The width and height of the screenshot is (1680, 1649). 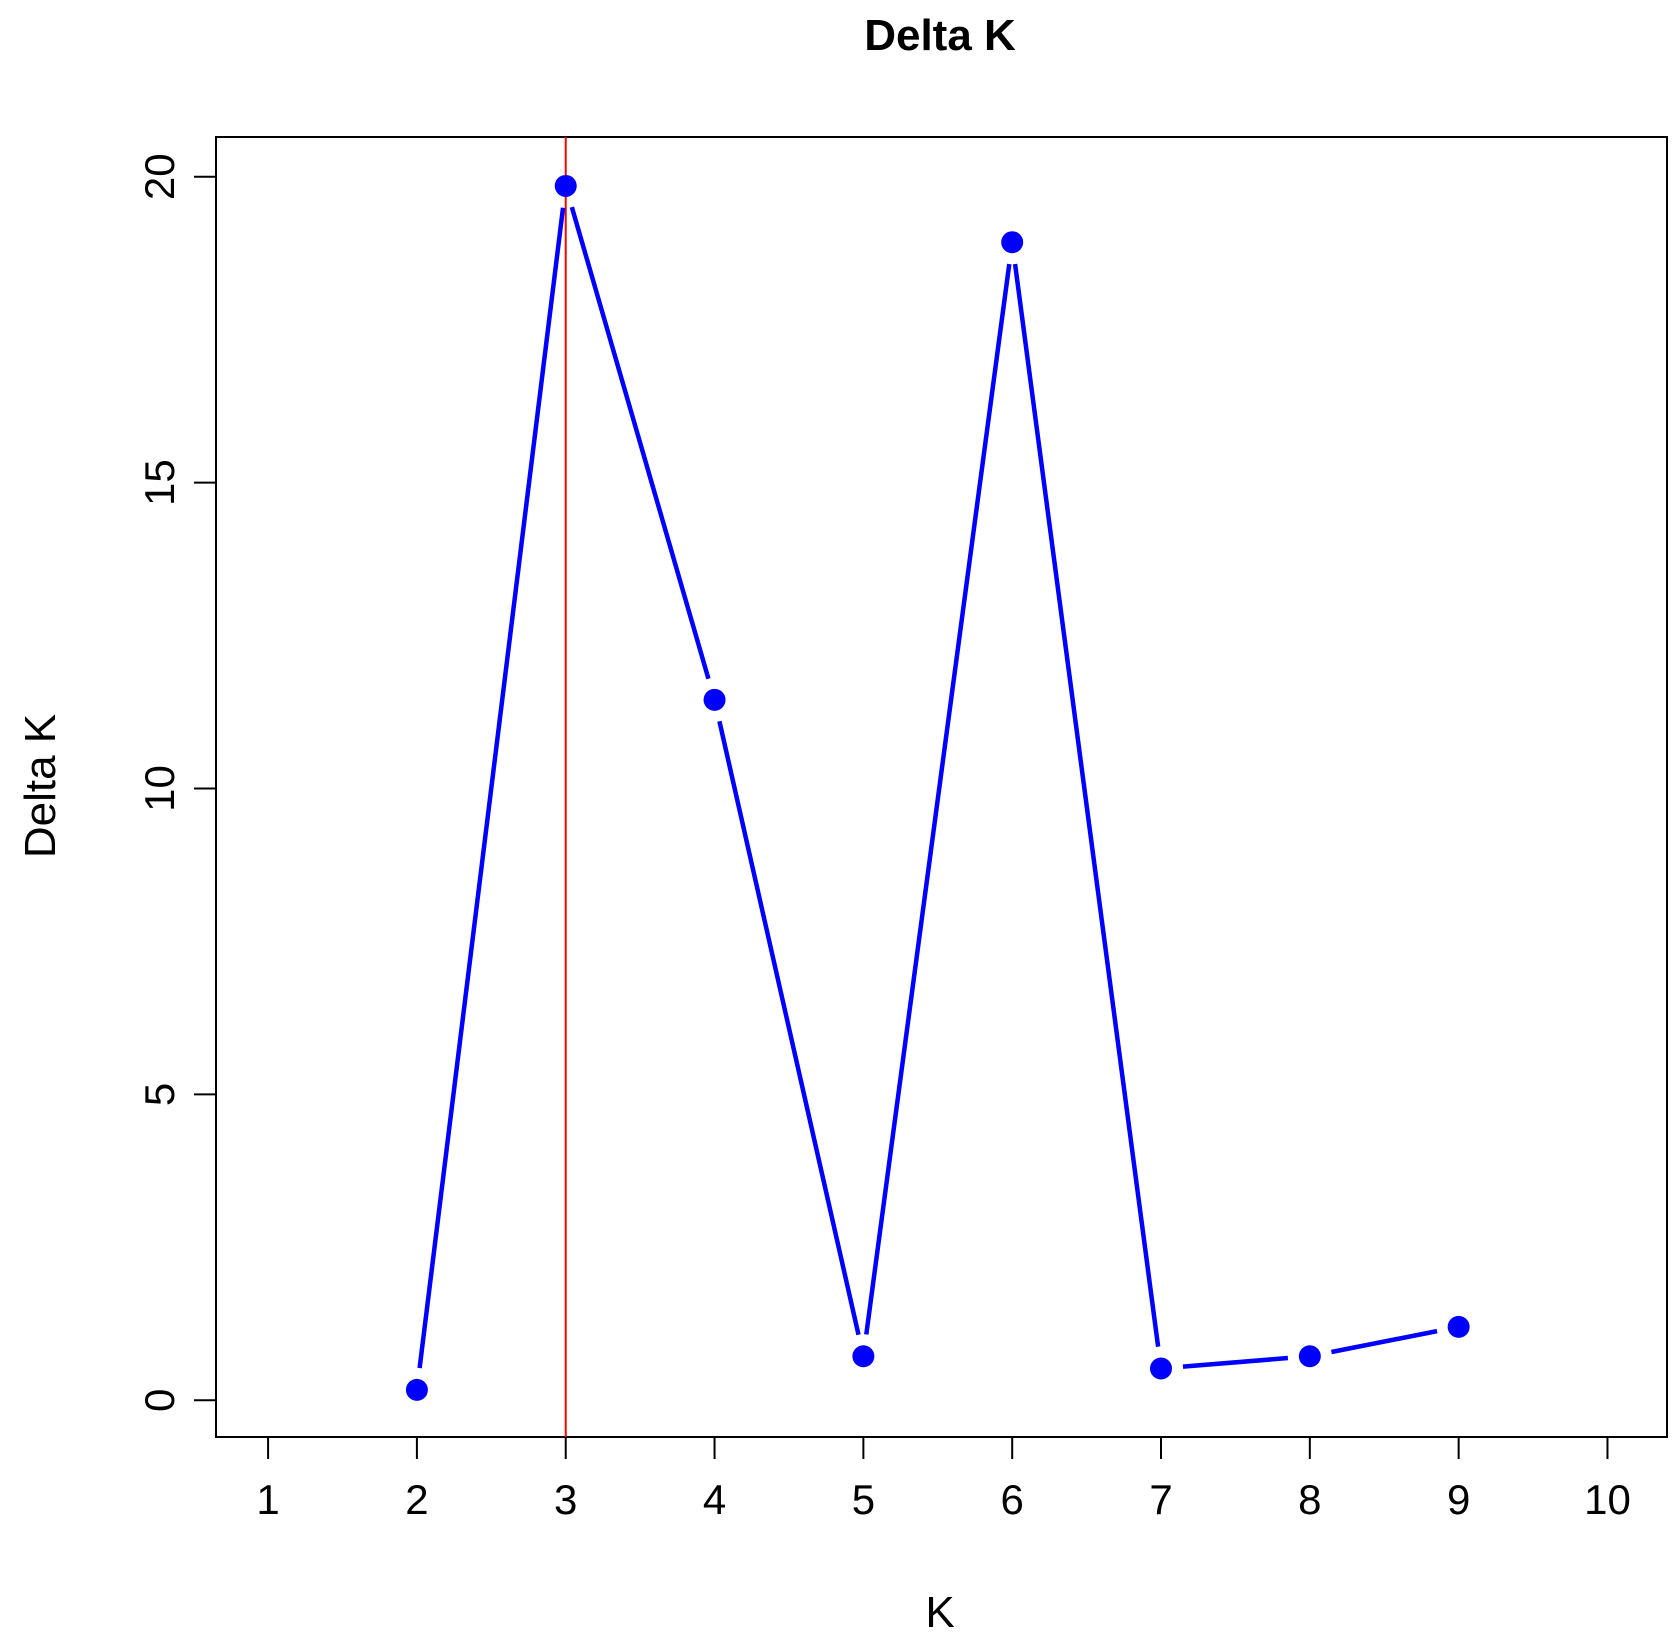 What do you see at coordinates (159, 482) in the screenshot?
I see `y-tick-label: 15` at bounding box center [159, 482].